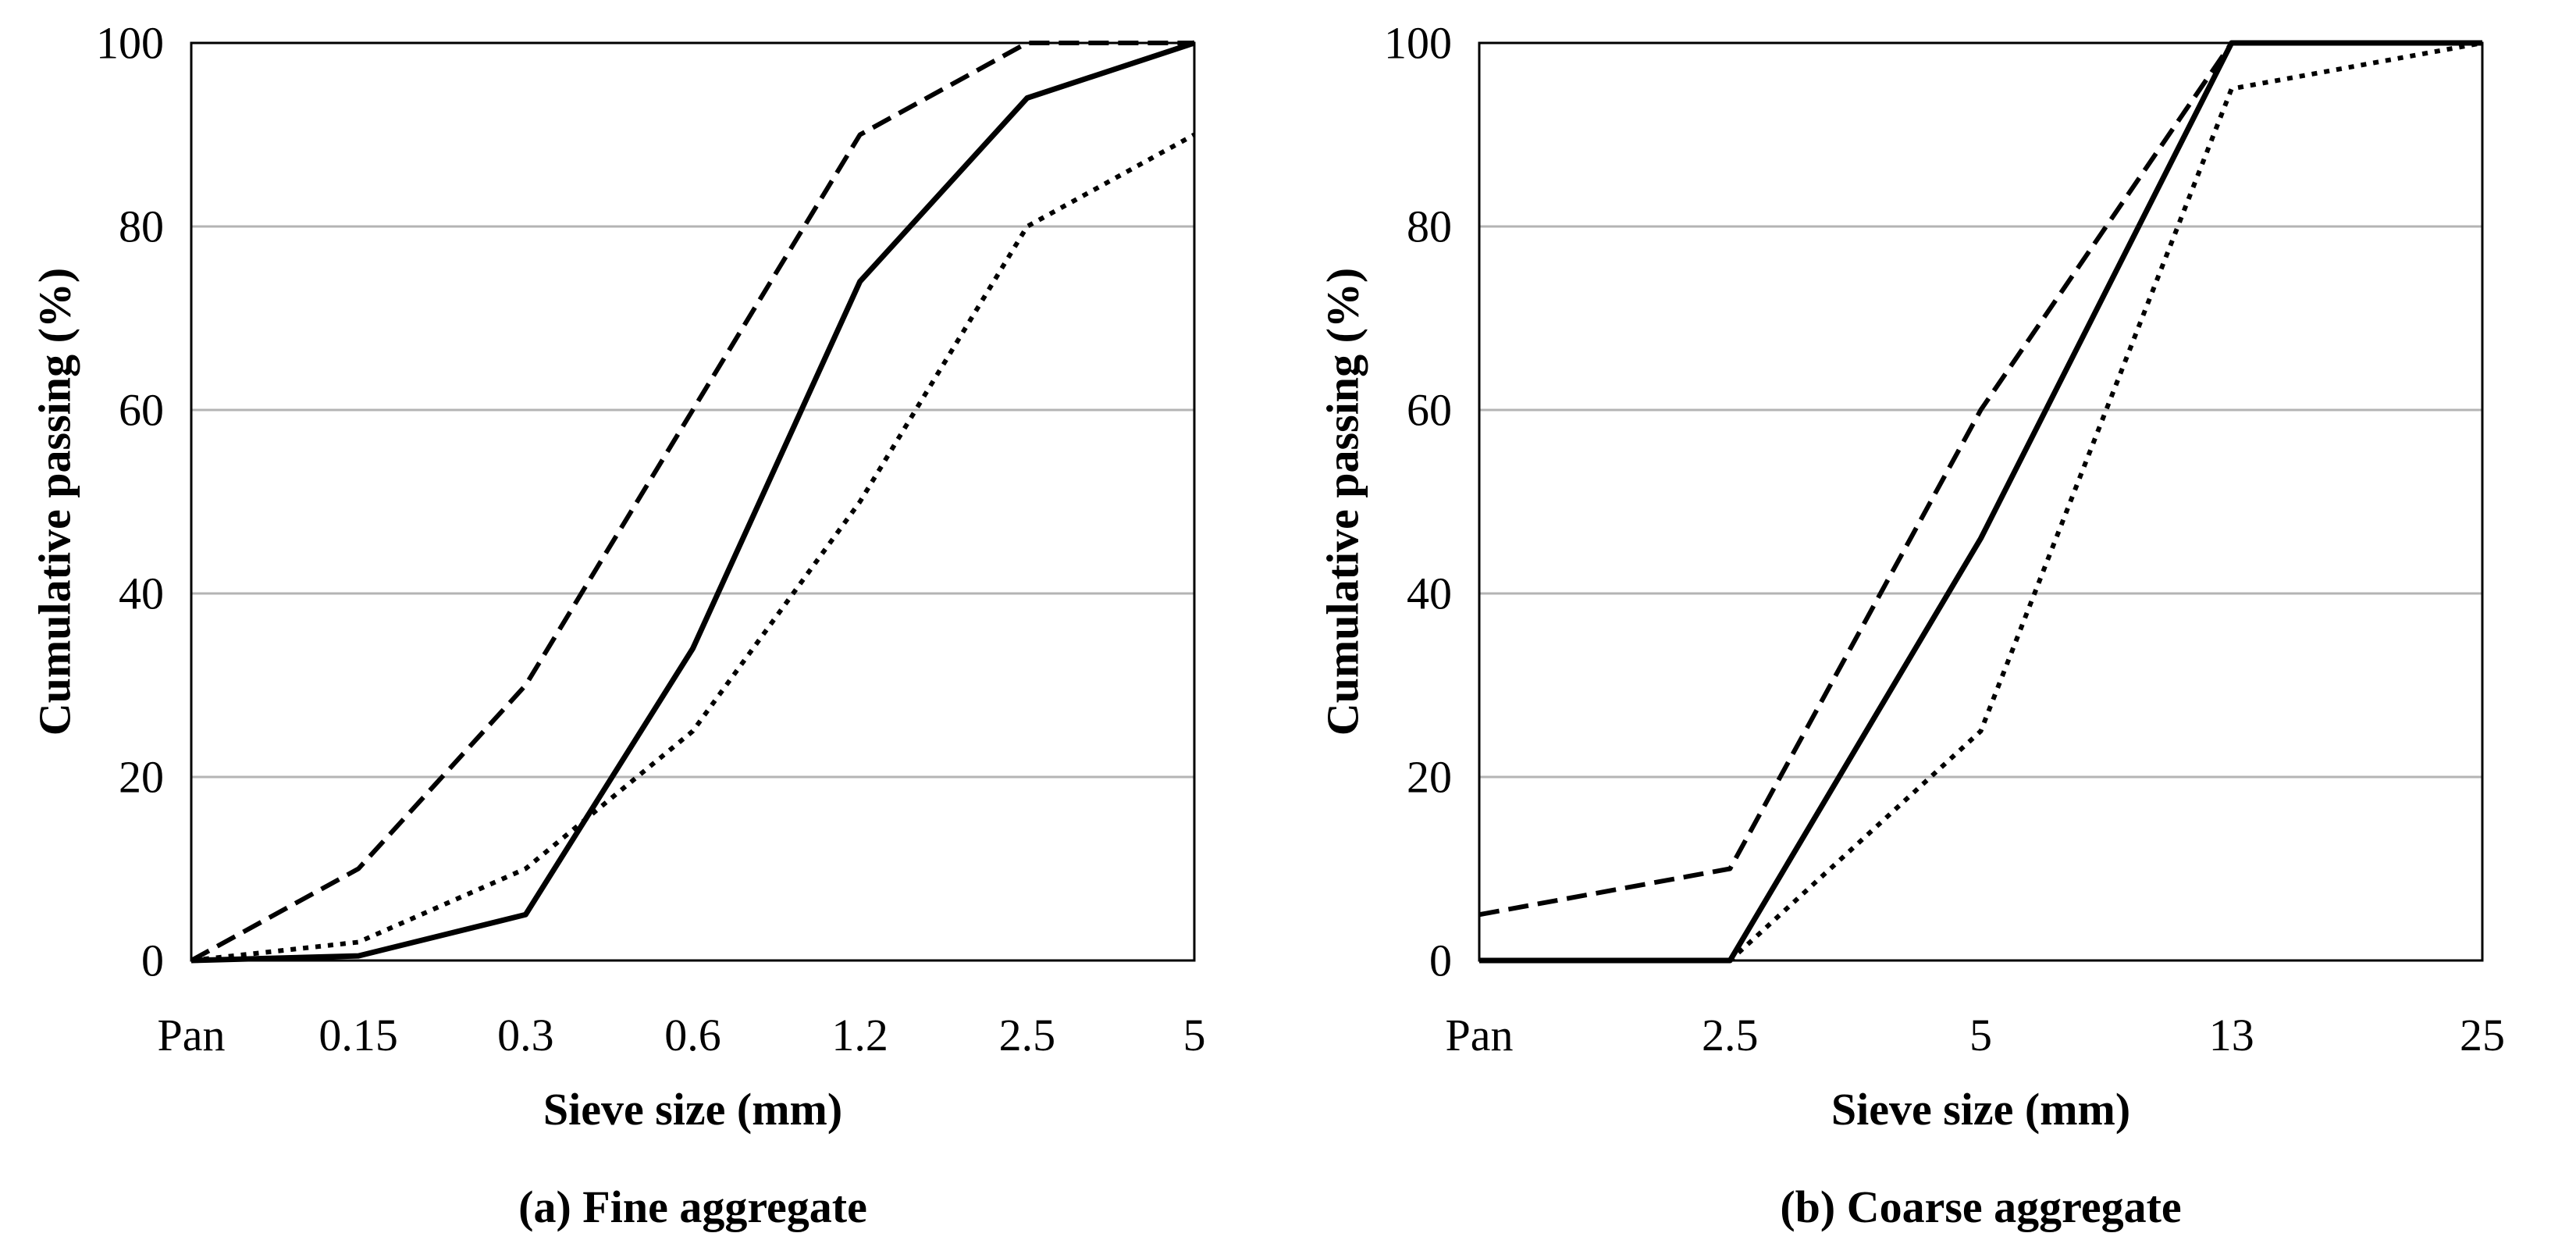 This screenshot has height=1258, width=2576. I want to click on chart-caption: (a) Fine aggregate, so click(692, 1206).